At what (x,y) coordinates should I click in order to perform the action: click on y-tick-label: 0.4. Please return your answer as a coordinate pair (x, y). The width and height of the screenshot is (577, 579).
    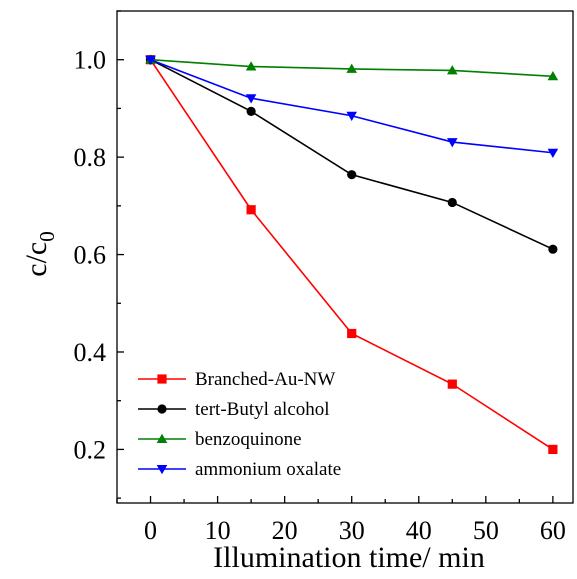
    Looking at the image, I should click on (90, 352).